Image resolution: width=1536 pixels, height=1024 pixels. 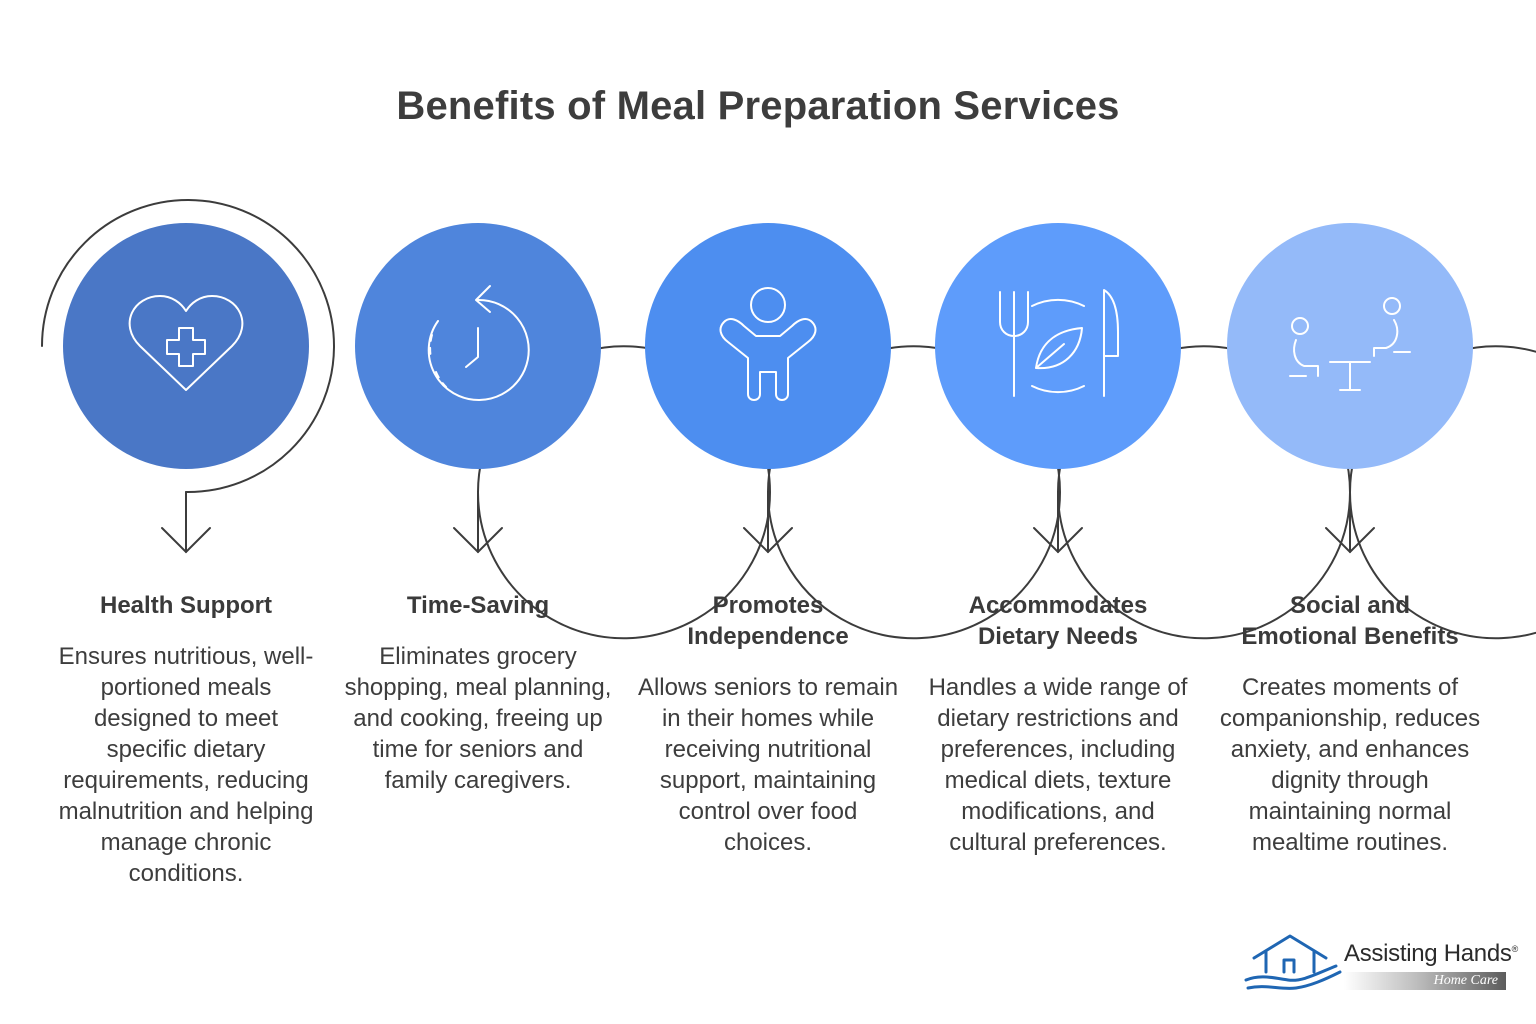 I want to click on company-logo: Assisting Hands® Home Care, so click(x=1382, y=963).